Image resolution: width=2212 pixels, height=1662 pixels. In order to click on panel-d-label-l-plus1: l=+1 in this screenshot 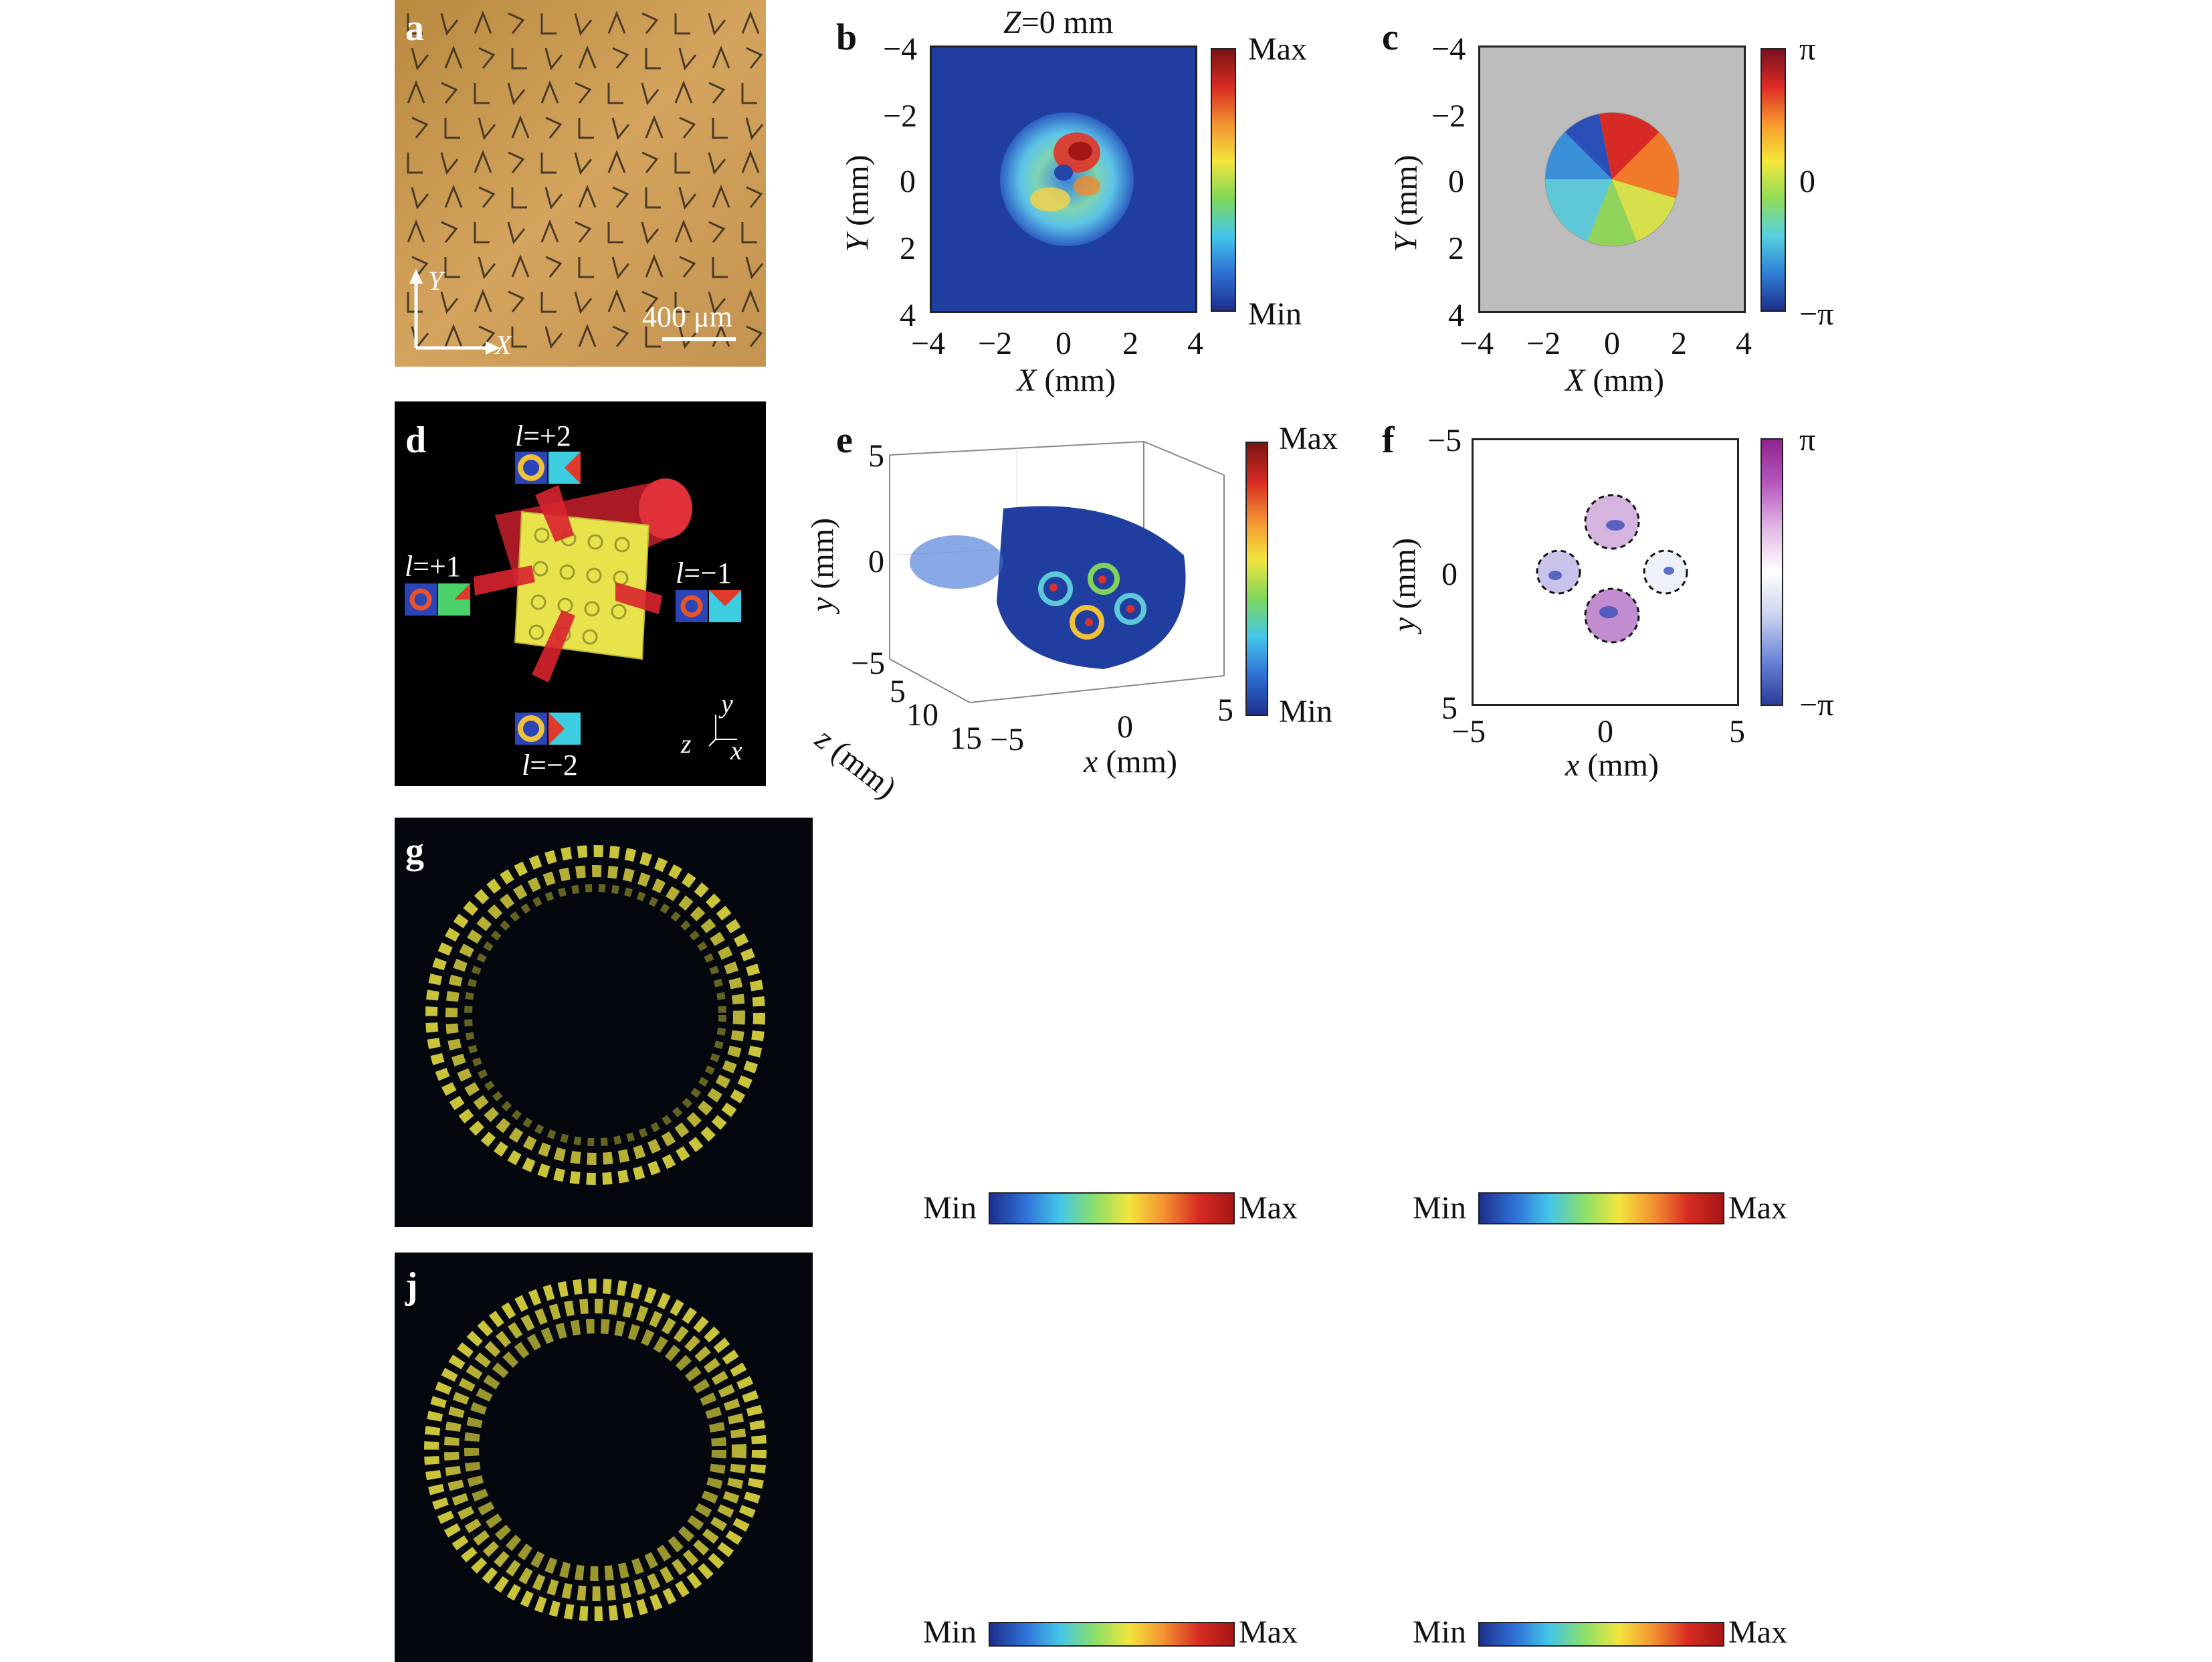, I will do `click(433, 566)`.